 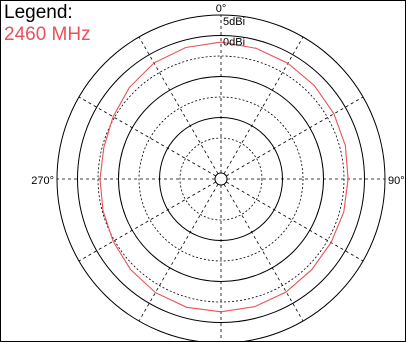 I want to click on angle-label-270: 270°, so click(x=42, y=181).